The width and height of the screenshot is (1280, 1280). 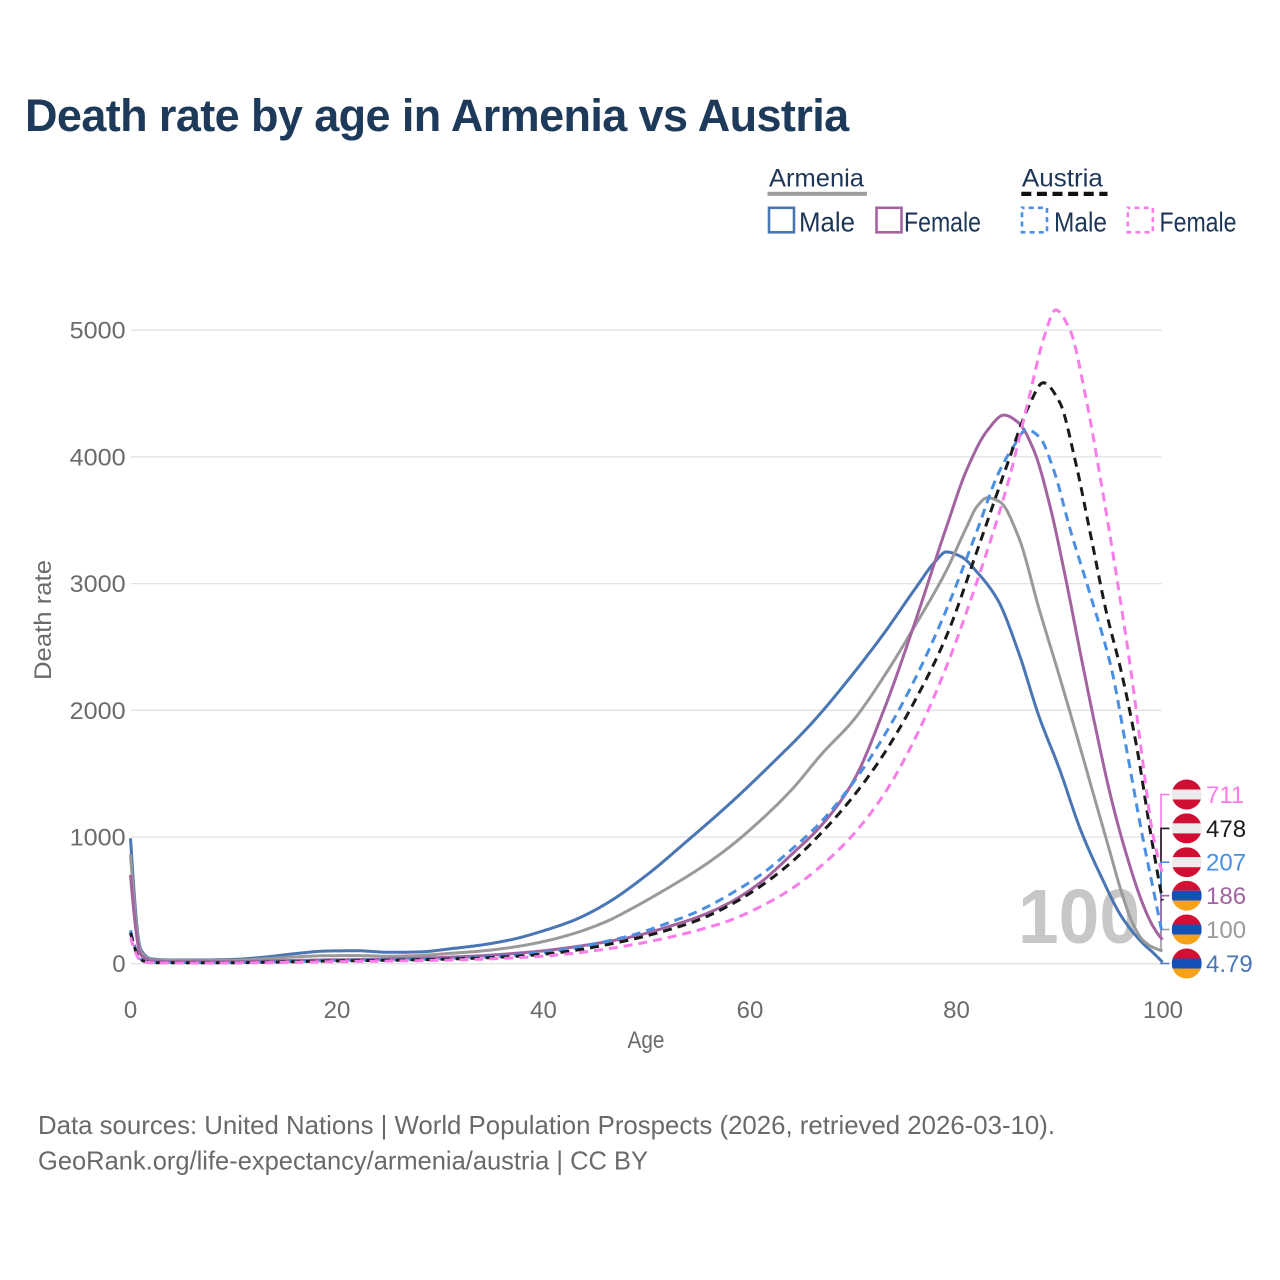 What do you see at coordinates (98, 331) in the screenshot?
I see `svg-text: 5000` at bounding box center [98, 331].